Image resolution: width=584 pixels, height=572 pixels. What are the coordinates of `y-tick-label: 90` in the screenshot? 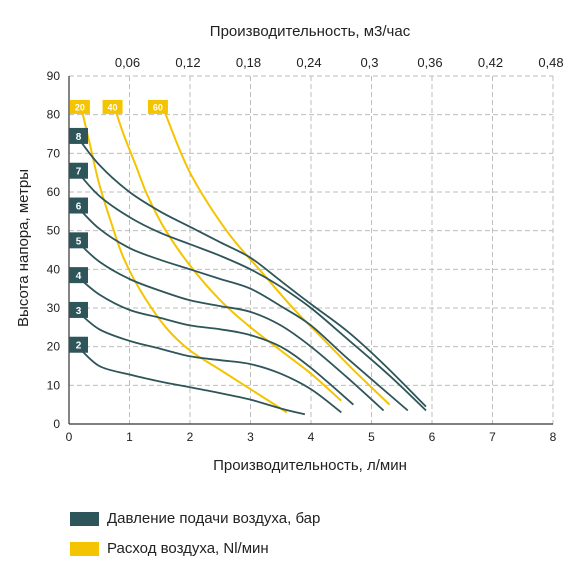 It's located at (54, 76).